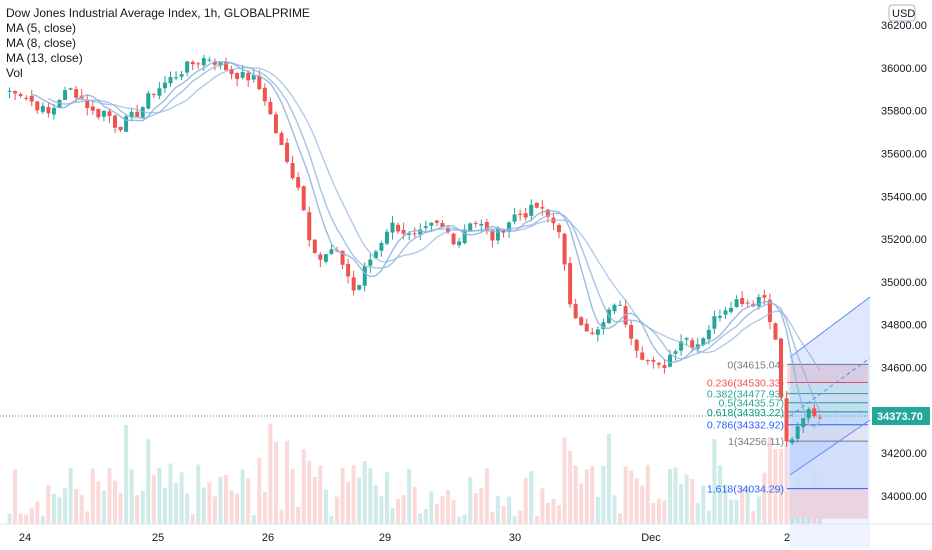 Image resolution: width=932 pixels, height=550 pixels. Describe the element at coordinates (466, 533) in the screenshot. I see `time-axis: 24 25 26 29 30 Dec 2` at that location.